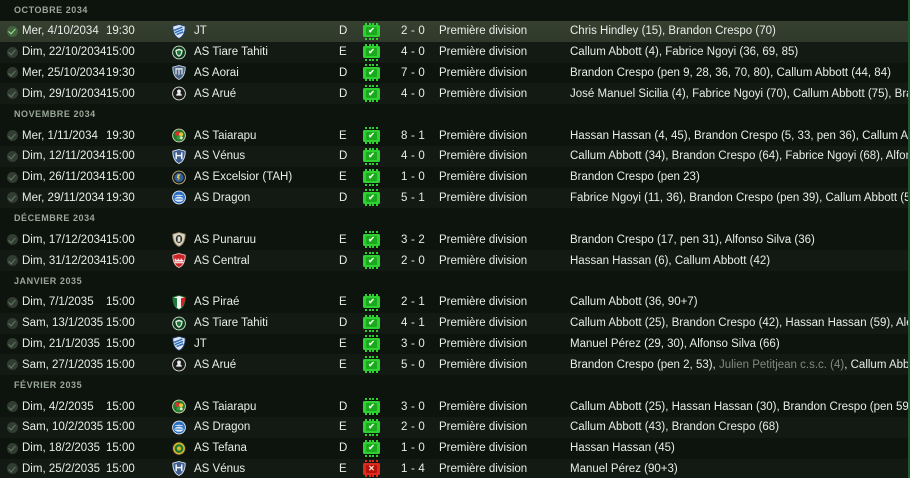  What do you see at coordinates (381, 469) in the screenshot?
I see `result-badge-cell: ✕` at bounding box center [381, 469].